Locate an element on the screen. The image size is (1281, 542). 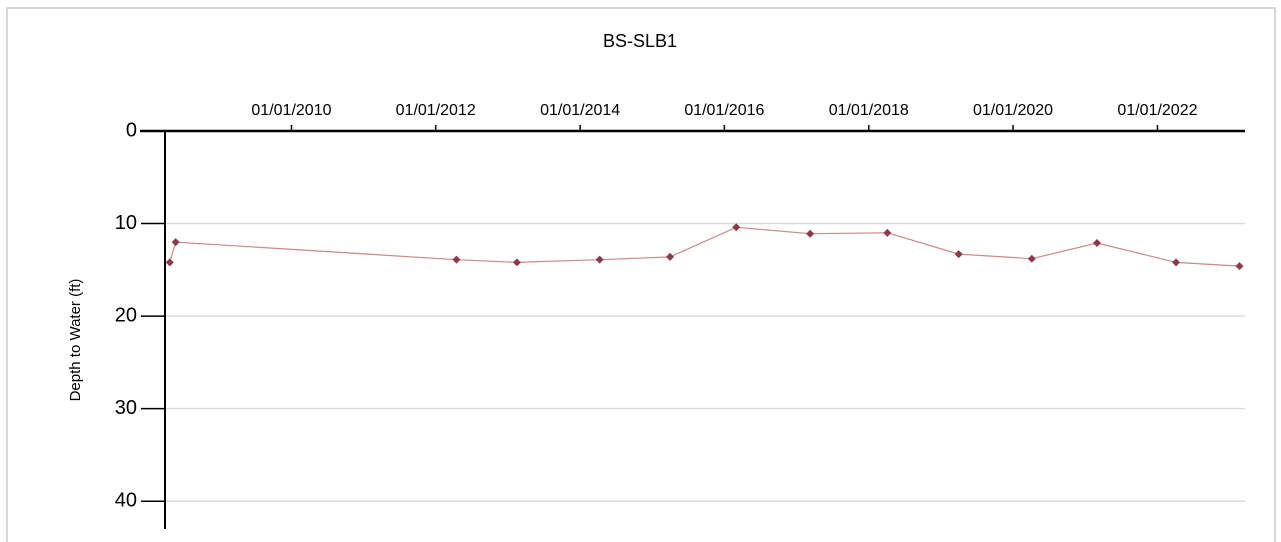
data-line is located at coordinates (704, 246).